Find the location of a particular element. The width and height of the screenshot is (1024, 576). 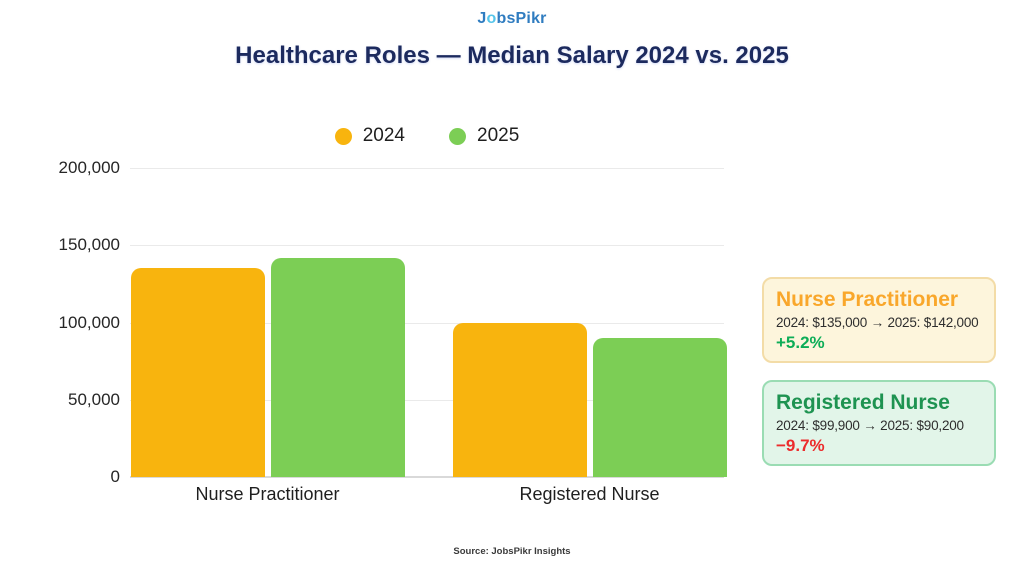

gridline-200,000 is located at coordinates (427, 168).